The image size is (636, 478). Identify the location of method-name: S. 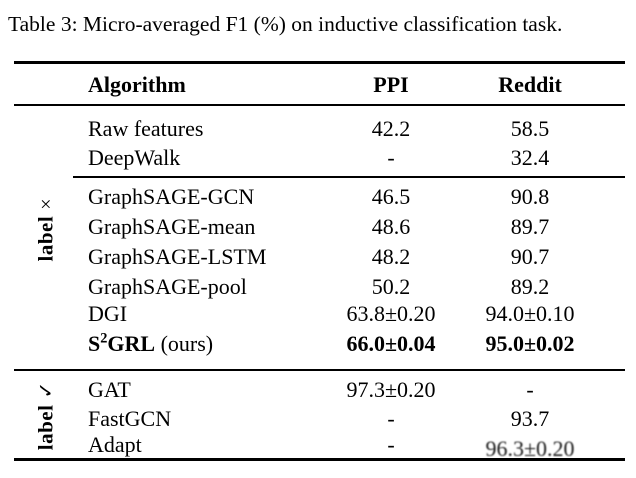
(94, 343).